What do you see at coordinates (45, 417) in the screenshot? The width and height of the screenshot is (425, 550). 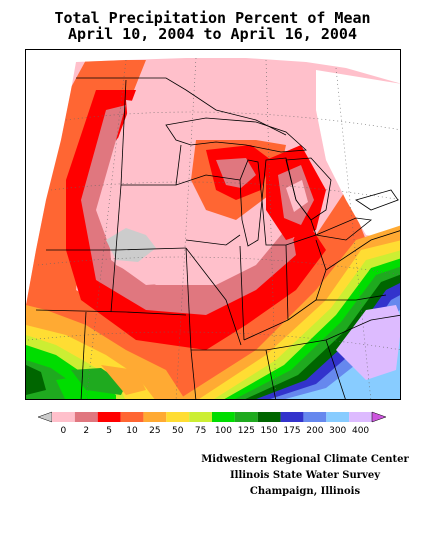 I see `legend-below-arrow` at bounding box center [45, 417].